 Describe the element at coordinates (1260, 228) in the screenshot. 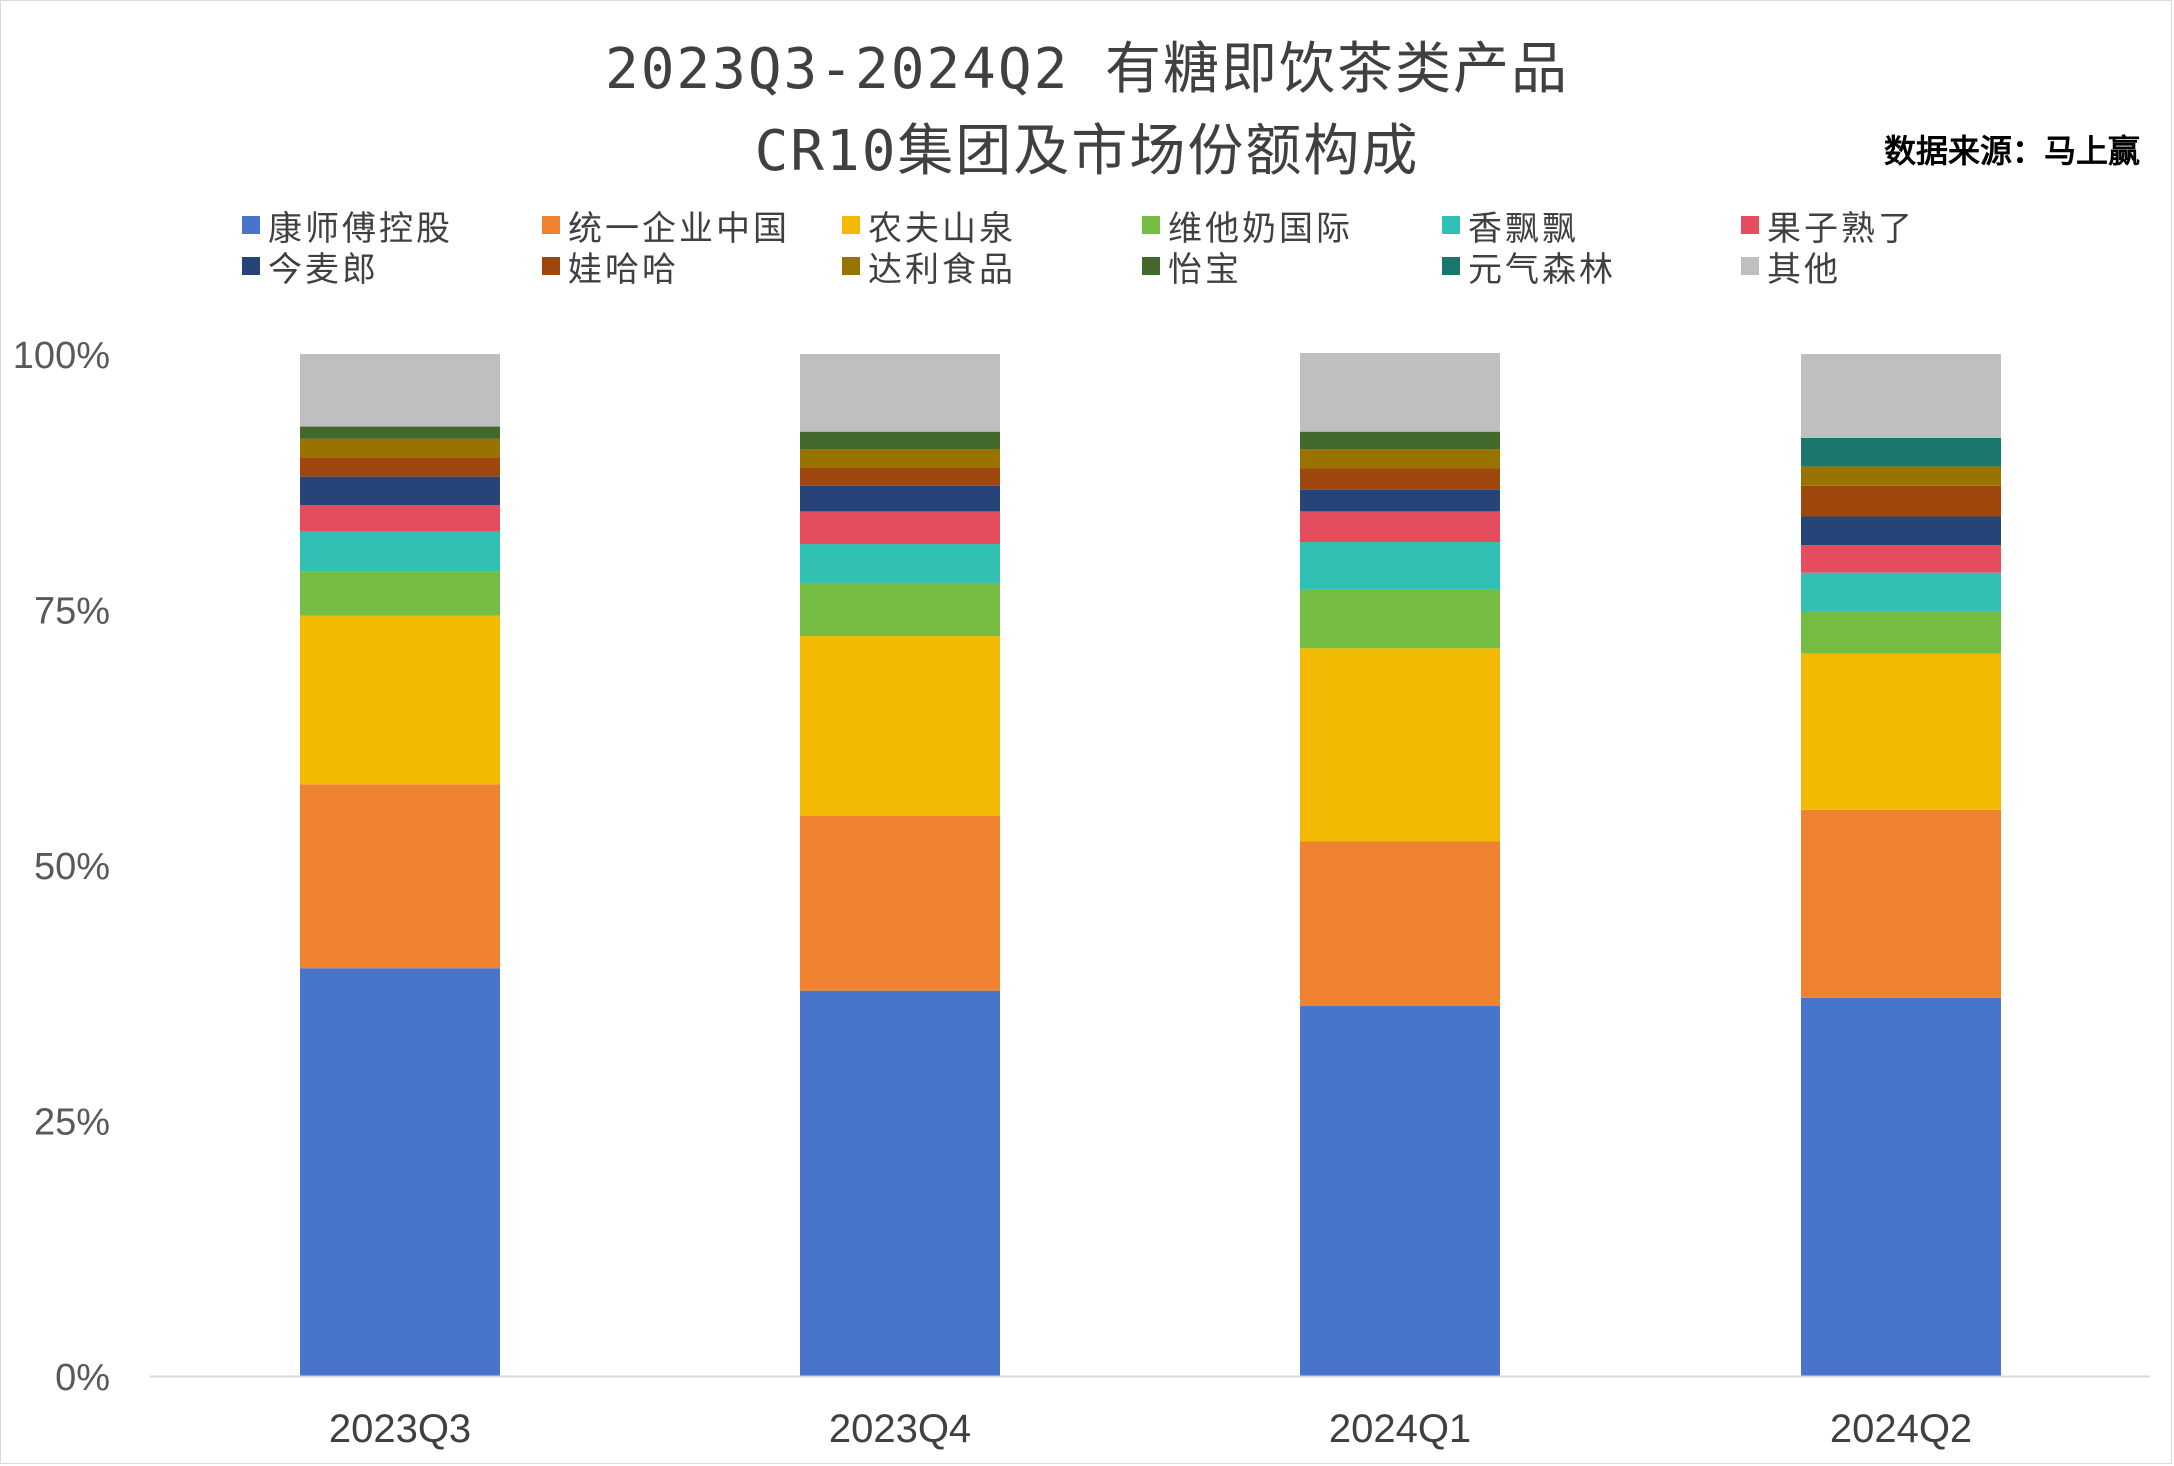

I see `legend-label: 维他奶国际` at that location.